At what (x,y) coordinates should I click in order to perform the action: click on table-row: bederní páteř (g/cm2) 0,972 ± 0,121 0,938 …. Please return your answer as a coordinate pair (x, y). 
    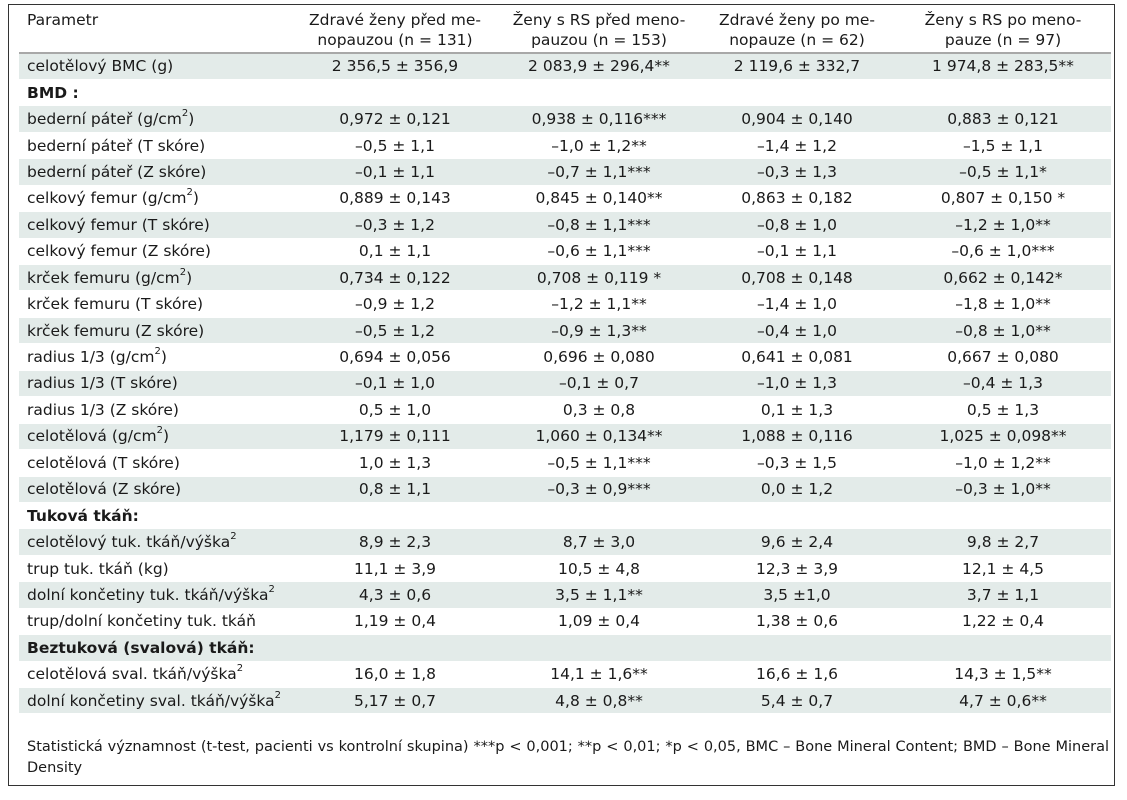
    Looking at the image, I should click on (565, 119).